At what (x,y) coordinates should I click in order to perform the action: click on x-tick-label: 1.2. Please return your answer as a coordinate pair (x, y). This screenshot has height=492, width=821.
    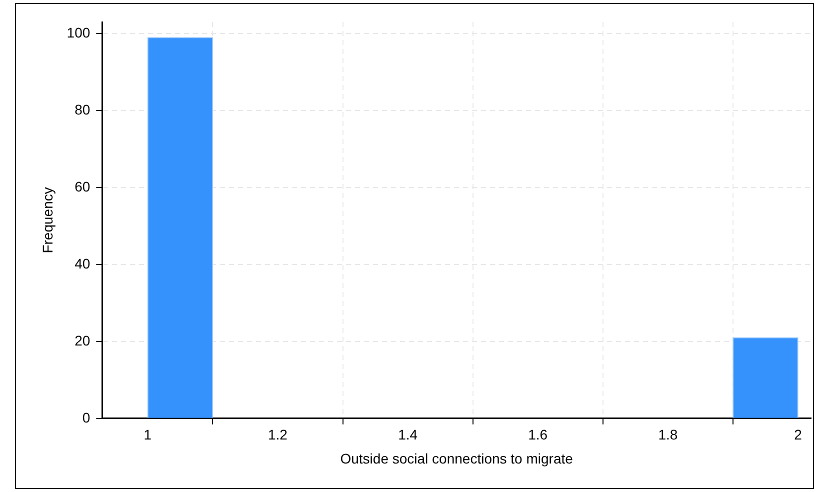
    Looking at the image, I should click on (278, 434).